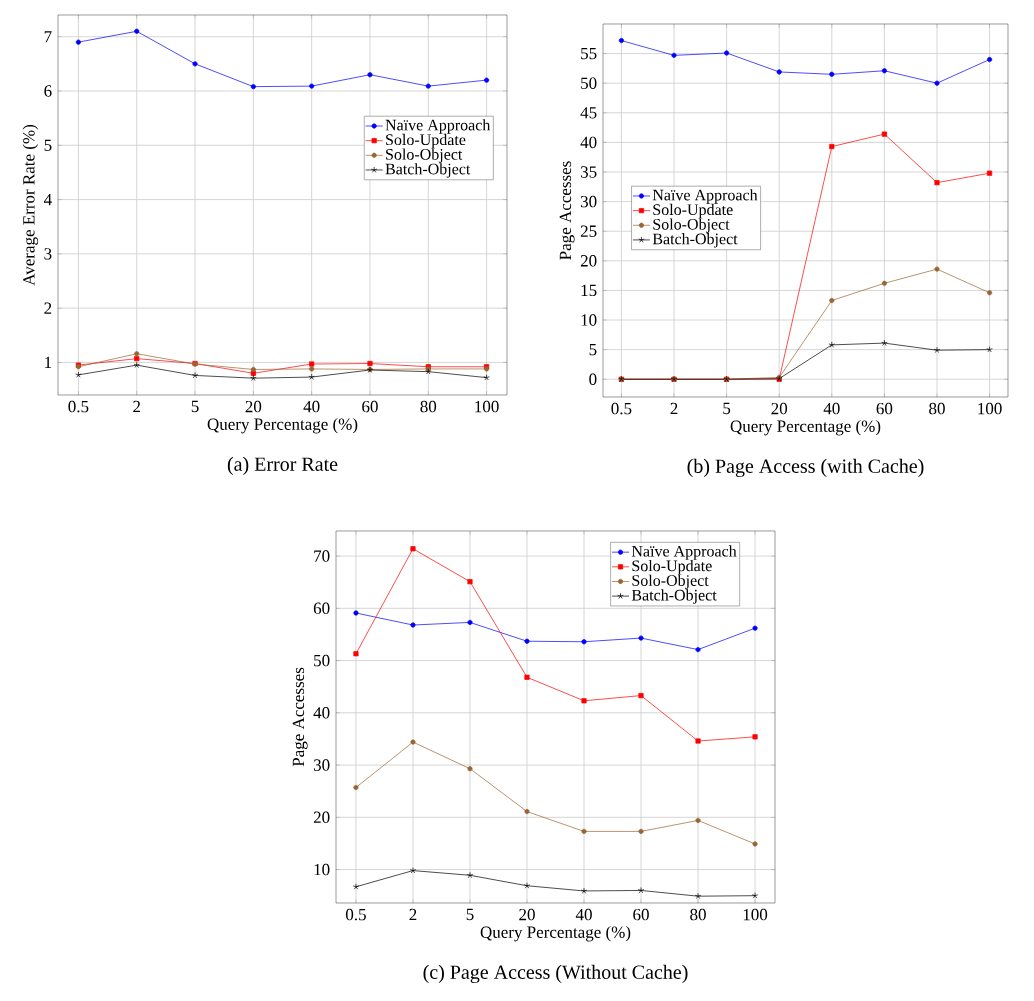 The height and width of the screenshot is (1001, 1034). What do you see at coordinates (48, 362) in the screenshot?
I see `y-tick-label: 1` at bounding box center [48, 362].